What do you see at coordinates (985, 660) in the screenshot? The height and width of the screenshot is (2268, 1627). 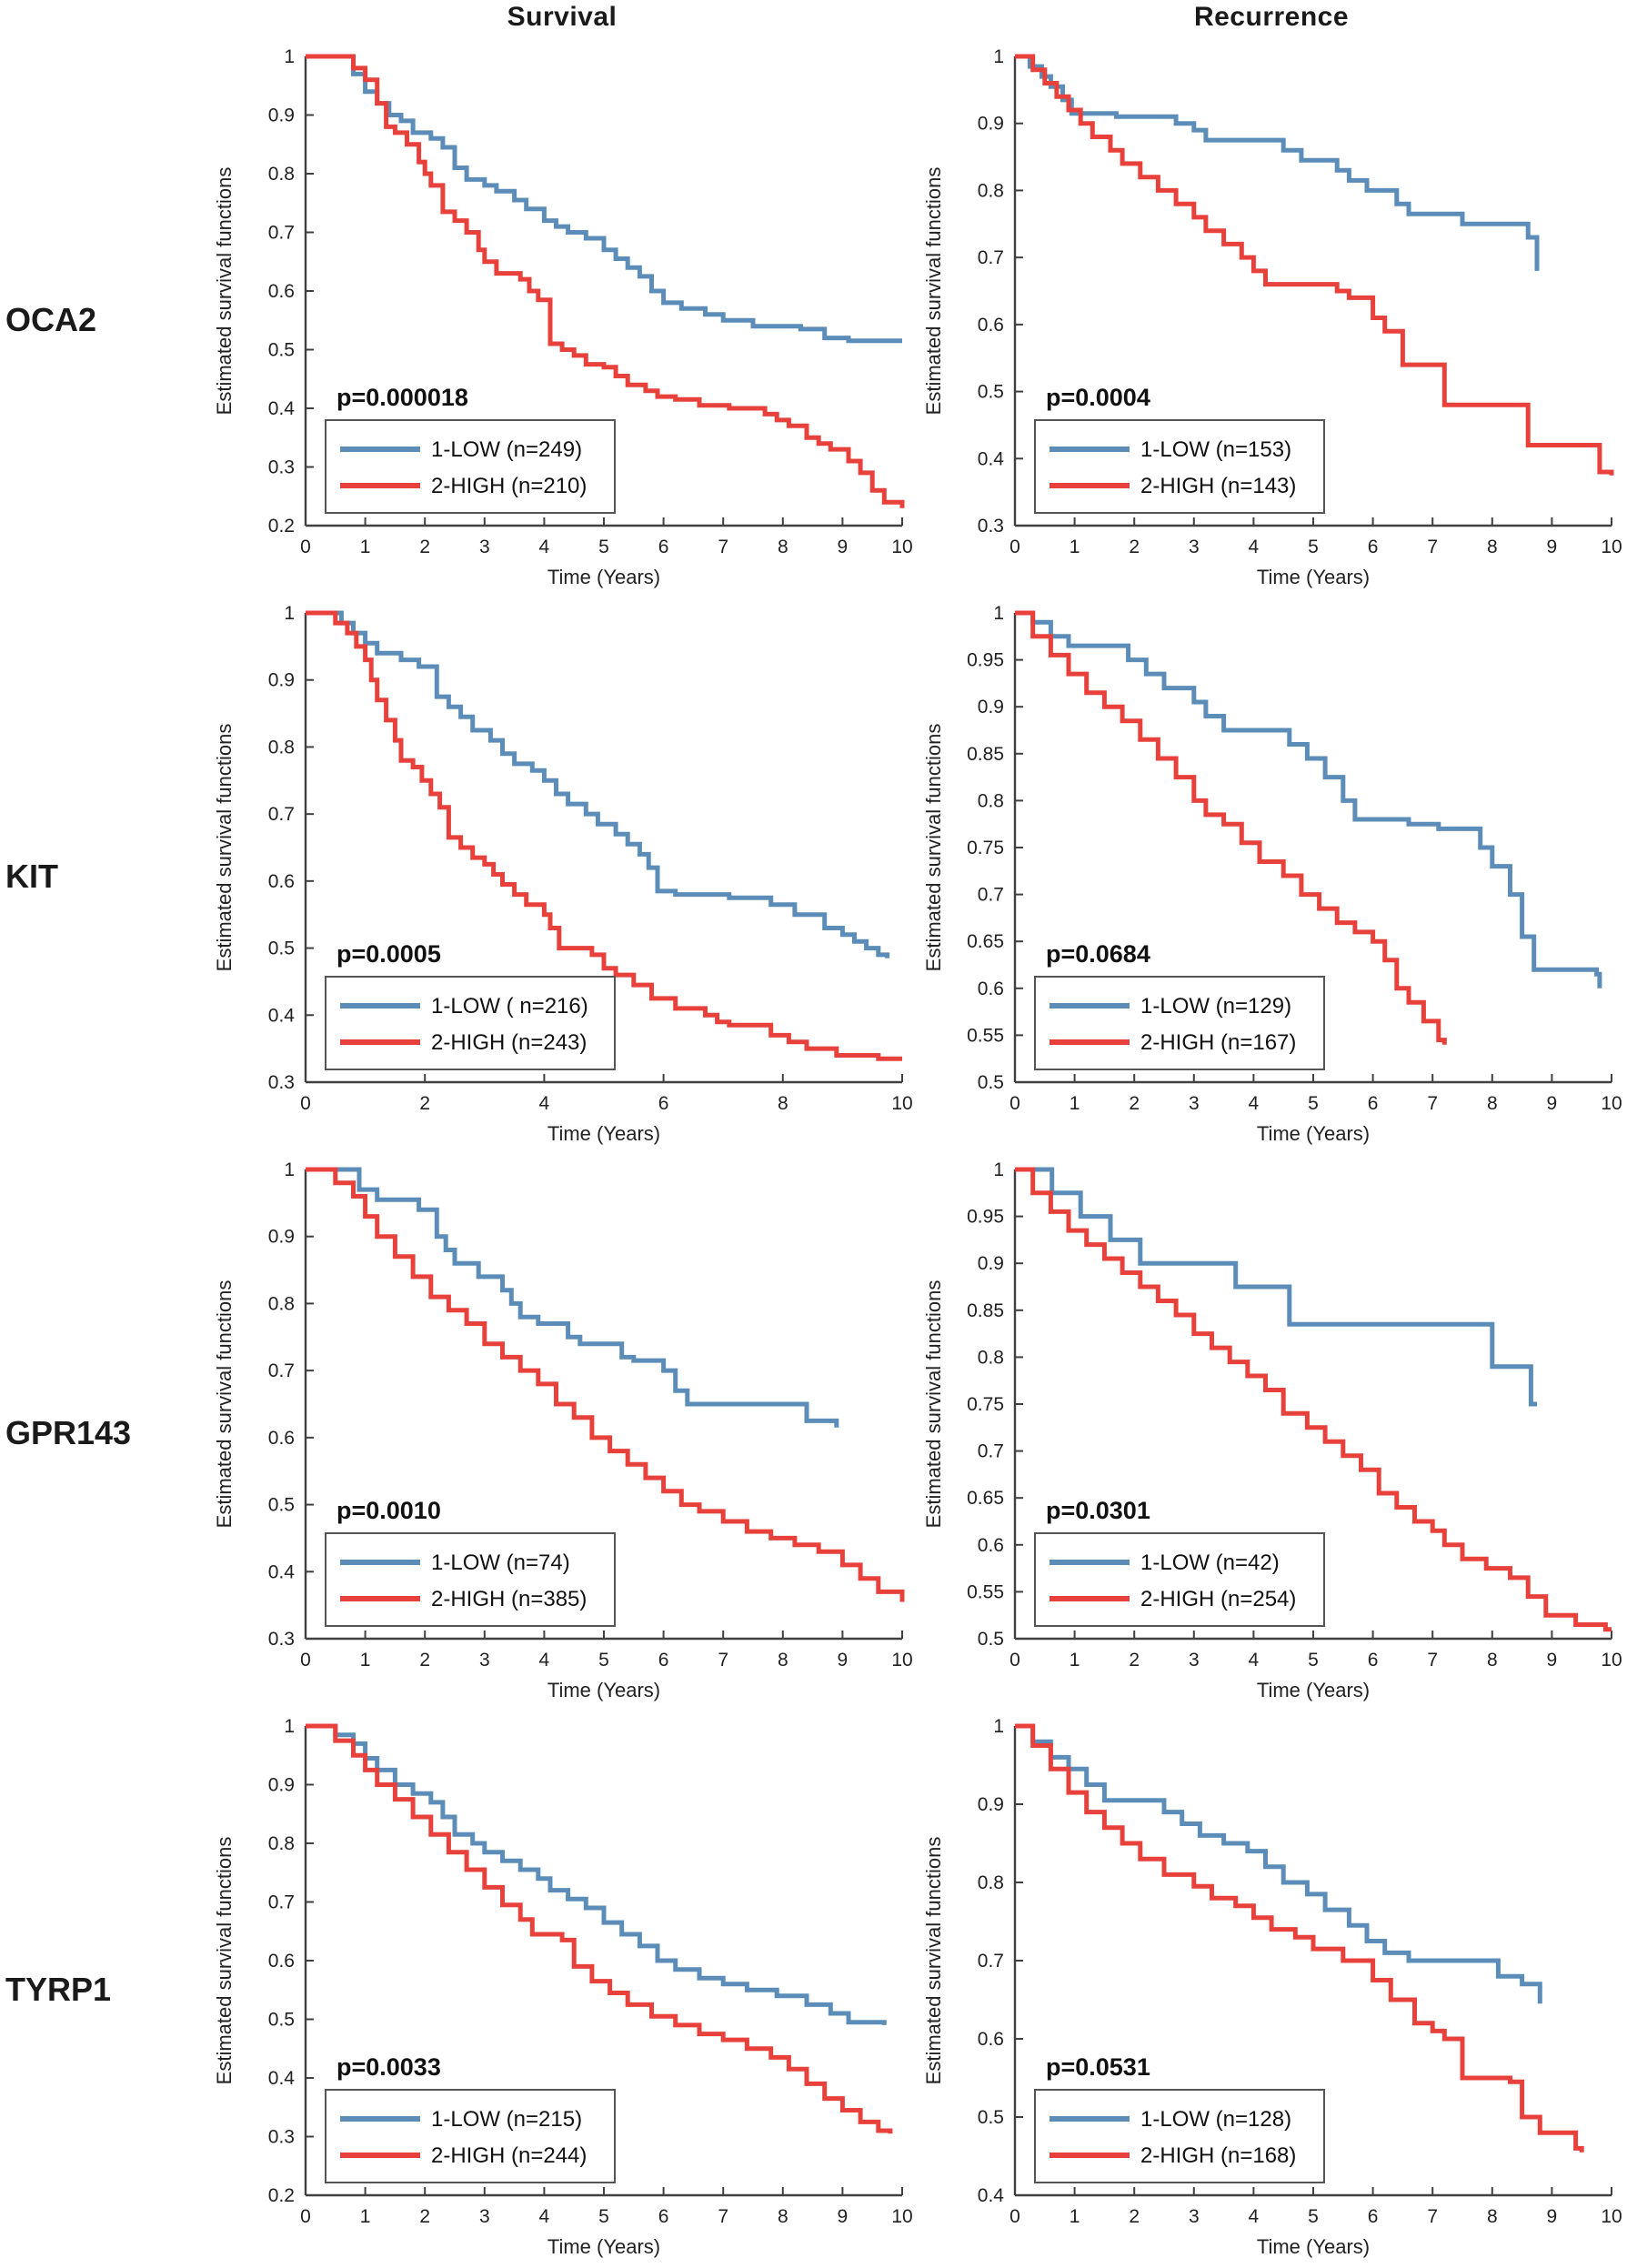 I see `y-tick-label: 0.95` at bounding box center [985, 660].